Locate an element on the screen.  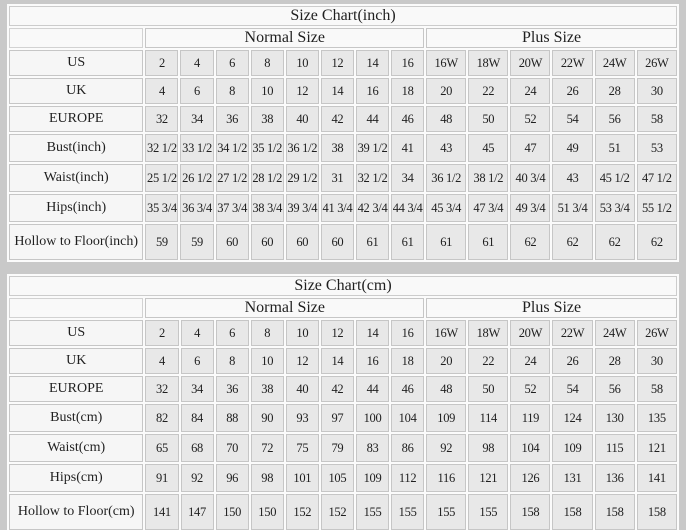
size-value-cell: 2 is located at coordinates (162, 63).